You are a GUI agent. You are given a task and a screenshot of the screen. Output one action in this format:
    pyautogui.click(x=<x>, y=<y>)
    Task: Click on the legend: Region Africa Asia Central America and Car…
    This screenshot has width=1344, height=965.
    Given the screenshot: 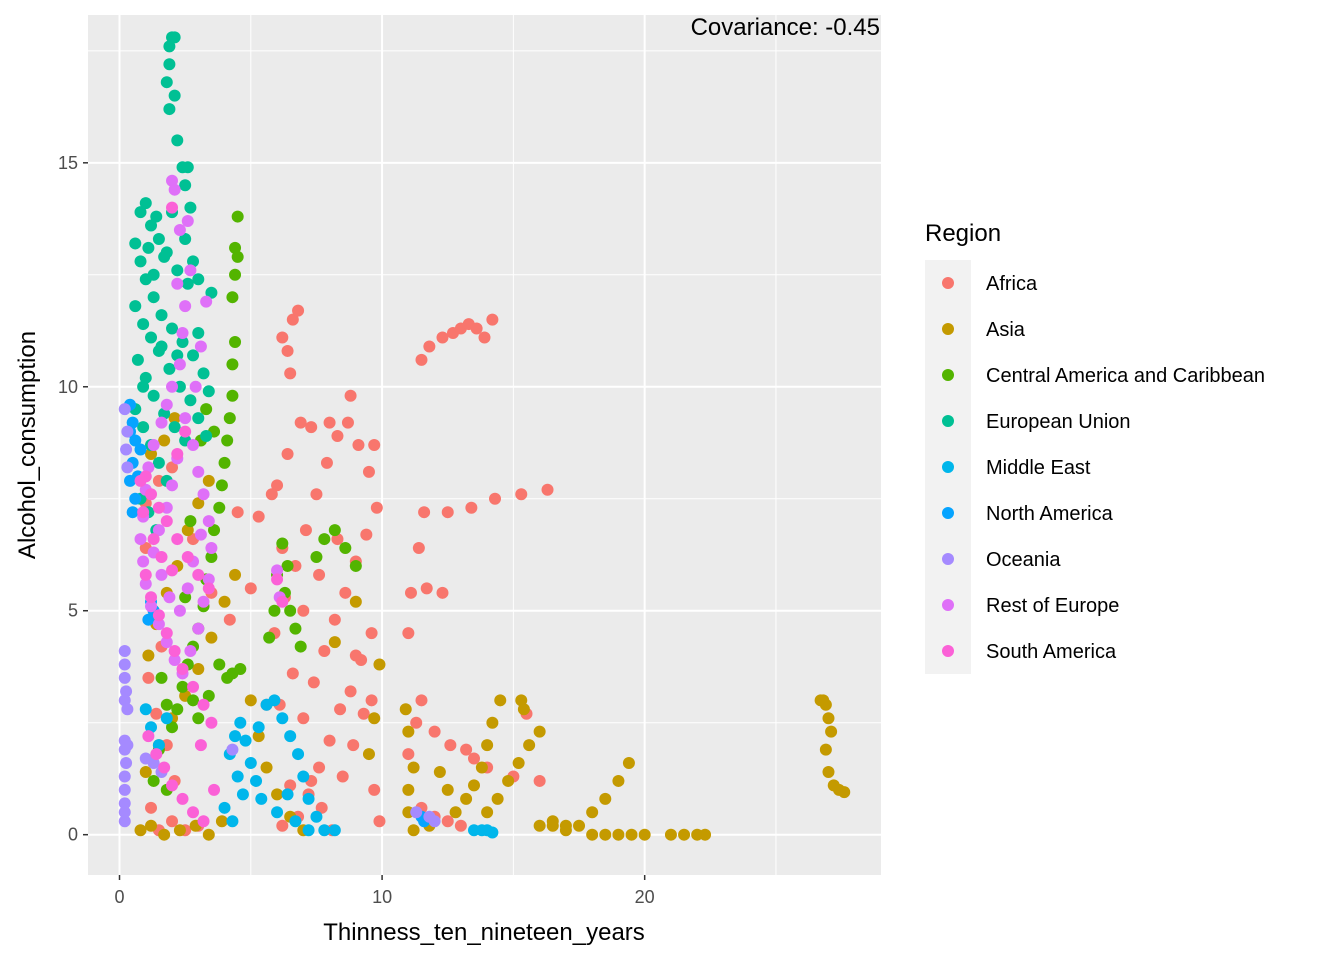 What is the action you would take?
    pyautogui.click(x=1095, y=447)
    